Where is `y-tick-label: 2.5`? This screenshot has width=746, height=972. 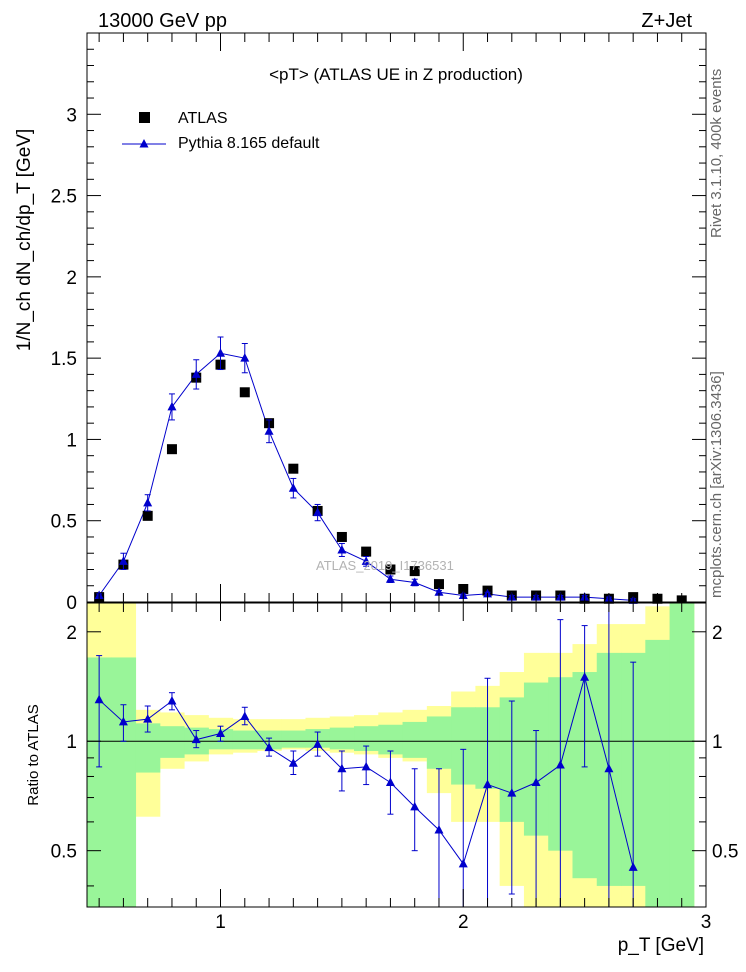 y-tick-label: 2.5 is located at coordinates (64, 197).